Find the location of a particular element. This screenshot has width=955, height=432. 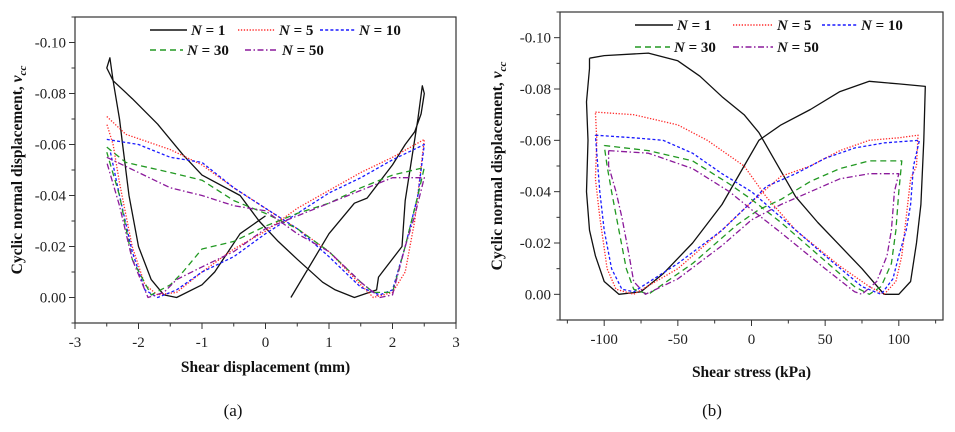

x-tick-label: -50 is located at coordinates (678, 340).